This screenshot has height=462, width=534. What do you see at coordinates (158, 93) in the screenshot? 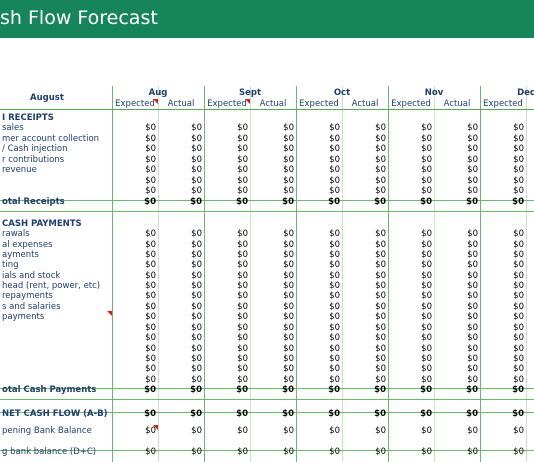
I see `month: Aug` at bounding box center [158, 93].